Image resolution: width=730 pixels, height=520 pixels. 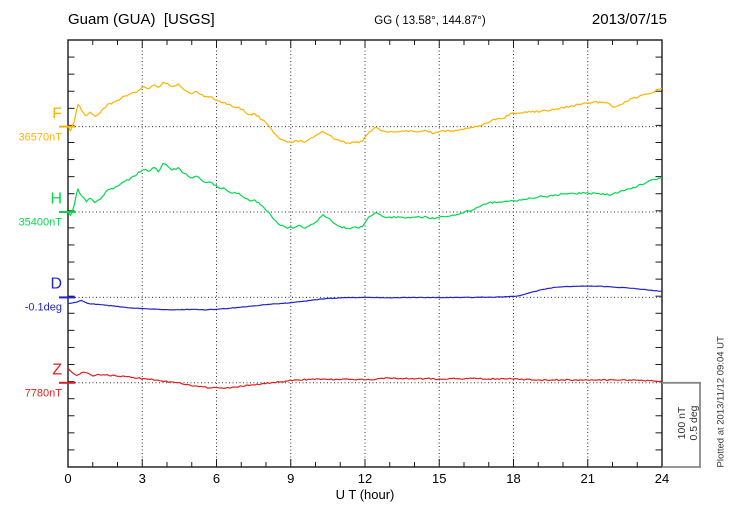 What do you see at coordinates (43, 307) in the screenshot?
I see `channel-baseline-D: -0.1deg` at bounding box center [43, 307].